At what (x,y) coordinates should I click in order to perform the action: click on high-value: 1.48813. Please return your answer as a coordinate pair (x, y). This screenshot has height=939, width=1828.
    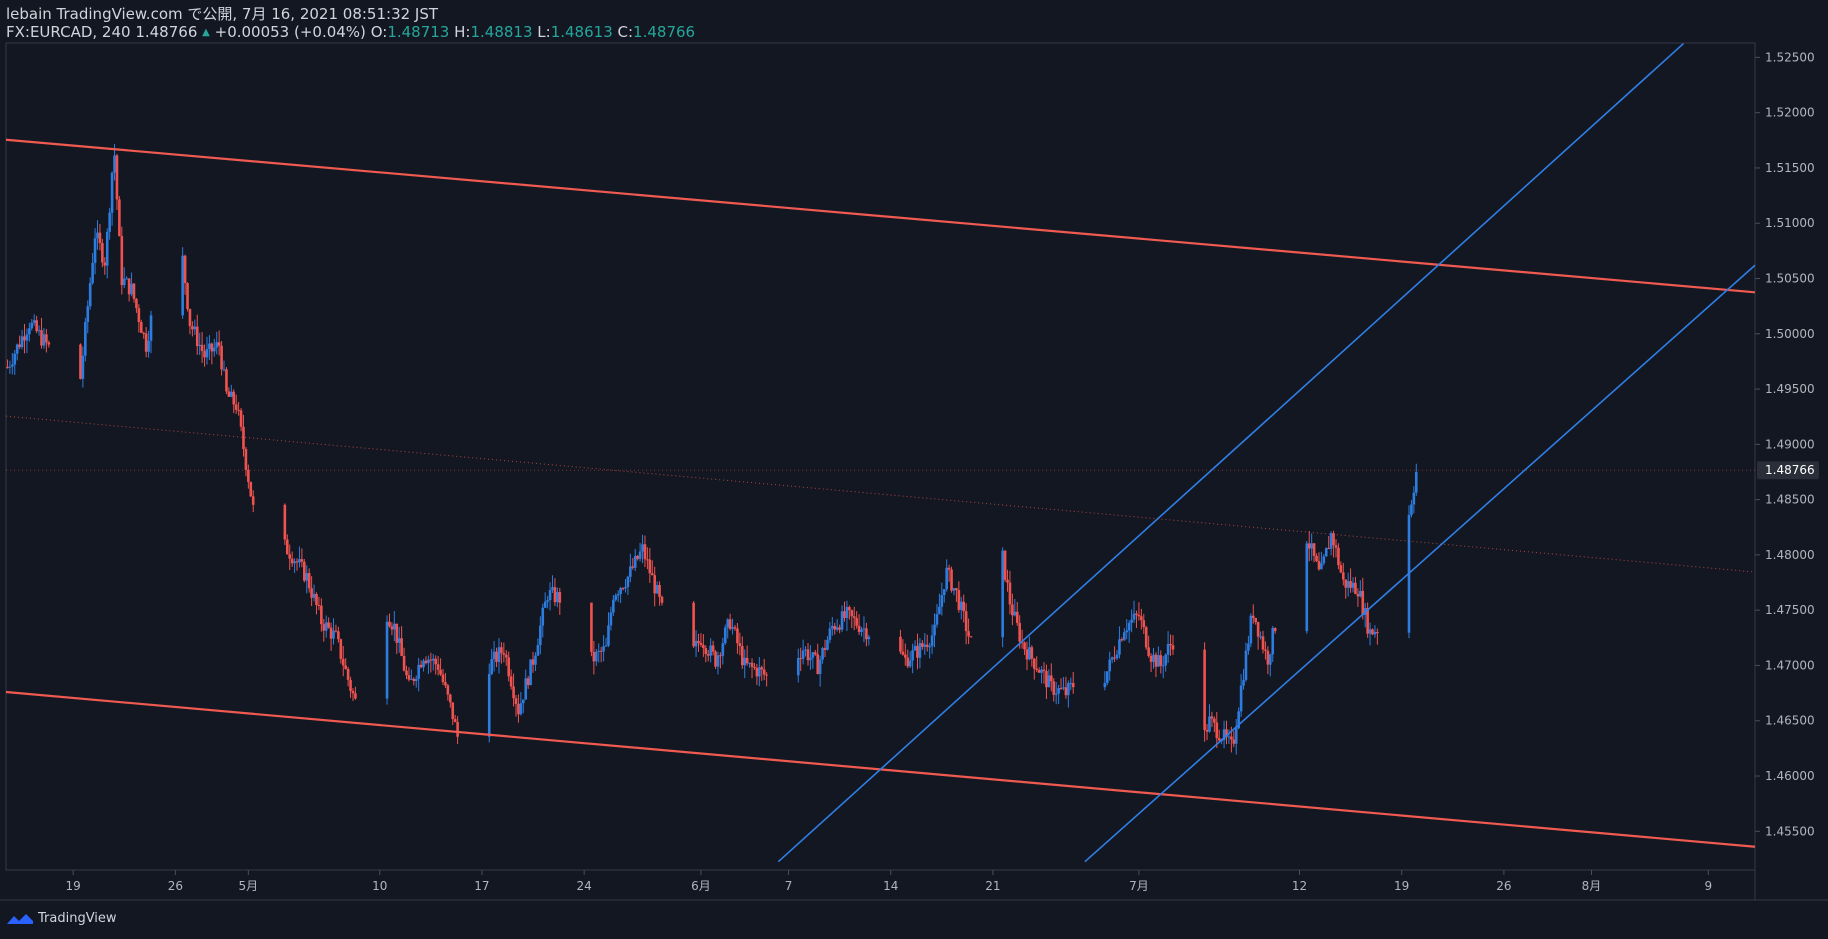
    Looking at the image, I should click on (501, 32).